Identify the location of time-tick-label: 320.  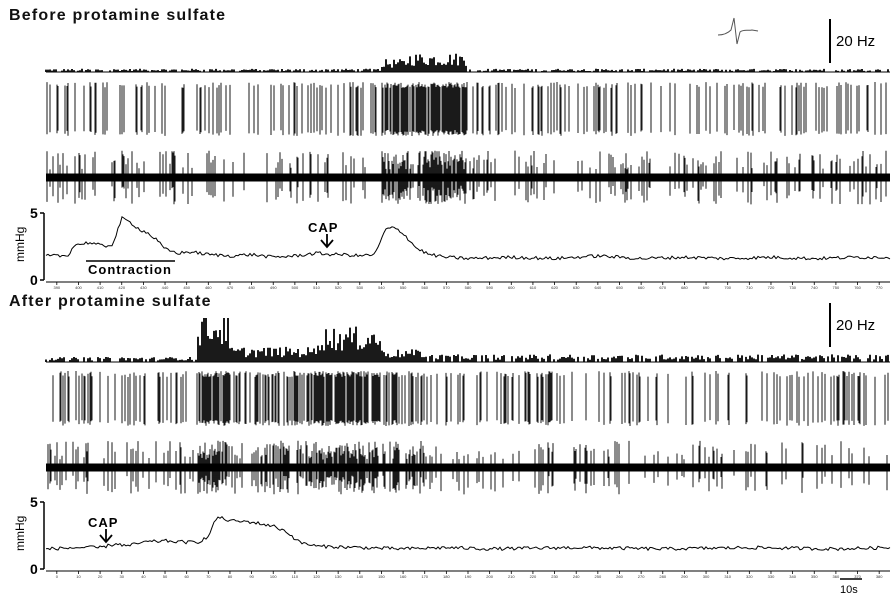
(749, 576).